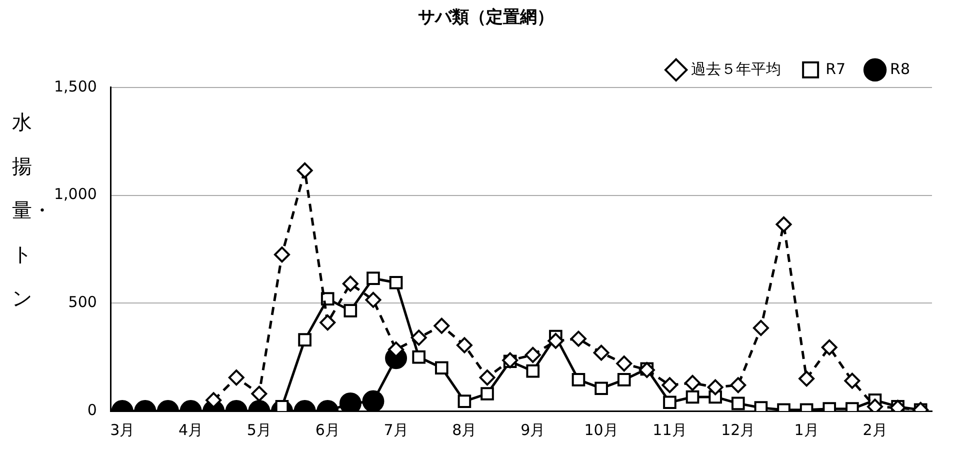 This screenshot has height=449, width=960. Describe the element at coordinates (875, 429) in the screenshot. I see `x-tick-label: 2月` at that location.